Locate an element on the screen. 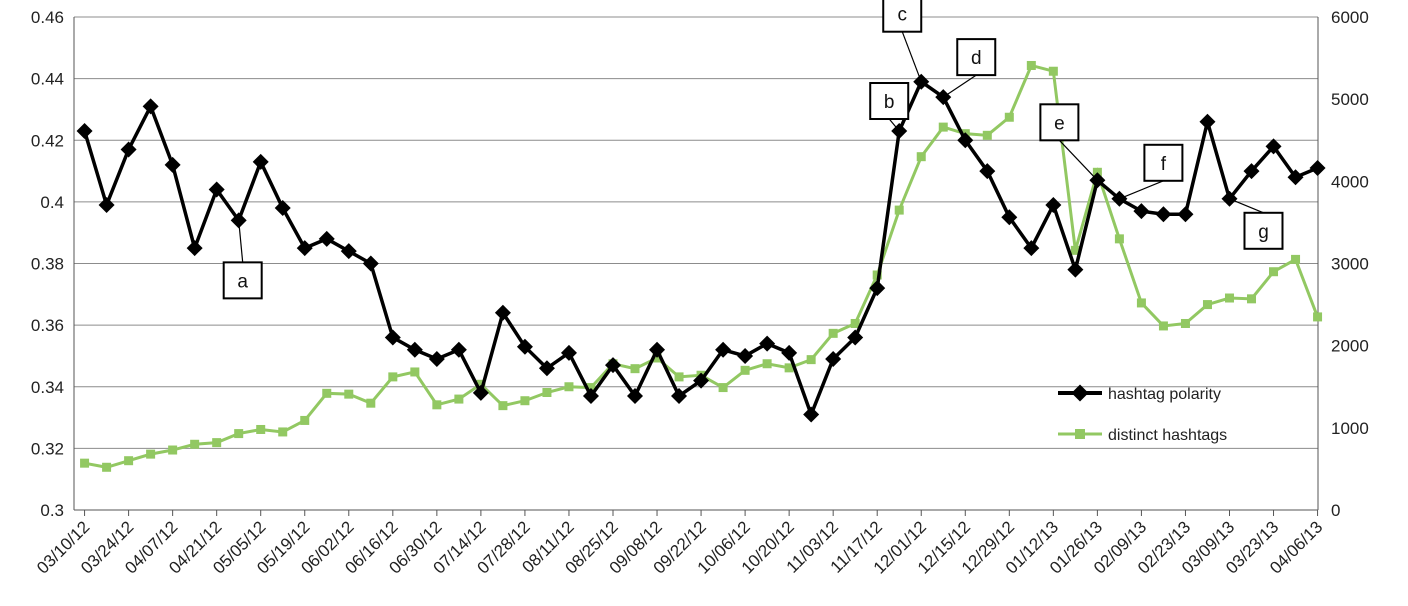 This screenshot has height=606, width=1408. right-axis-ticks: 0 1000 2000 3000 4000 5000 6000 is located at coordinates (1350, 264).